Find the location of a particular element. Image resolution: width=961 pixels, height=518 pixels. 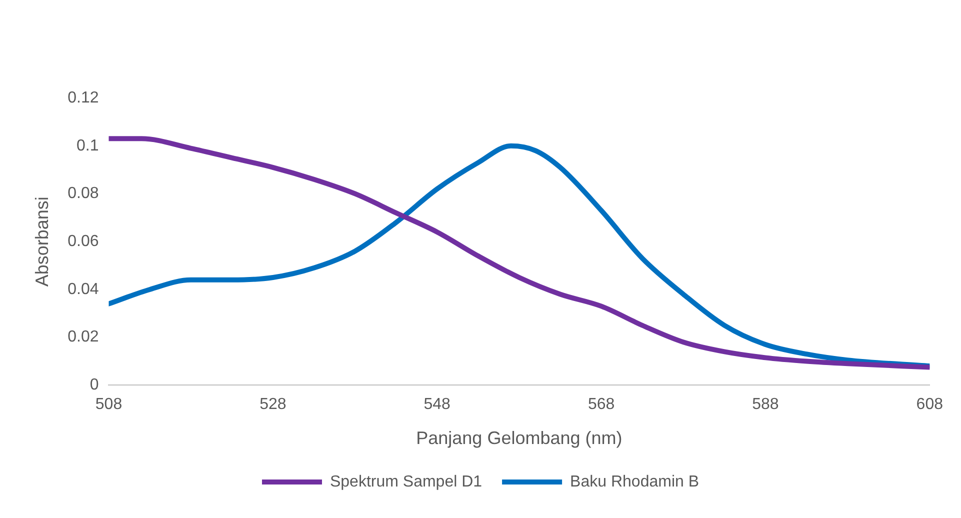

y-tick-label: 0.08 is located at coordinates (83, 193).